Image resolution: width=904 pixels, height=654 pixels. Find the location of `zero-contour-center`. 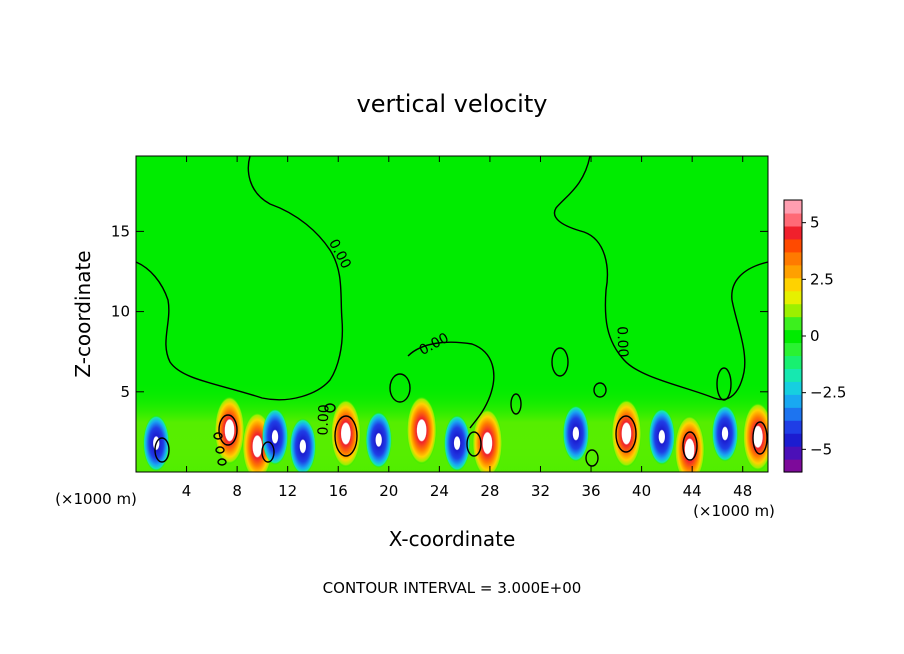

zero-contour-center is located at coordinates (451, 385).